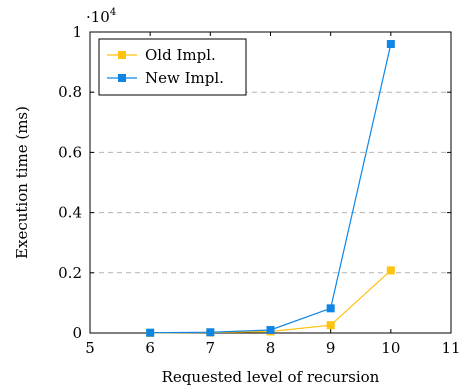 The image size is (463, 390). I want to click on legend-item: New Impl., so click(165, 78).